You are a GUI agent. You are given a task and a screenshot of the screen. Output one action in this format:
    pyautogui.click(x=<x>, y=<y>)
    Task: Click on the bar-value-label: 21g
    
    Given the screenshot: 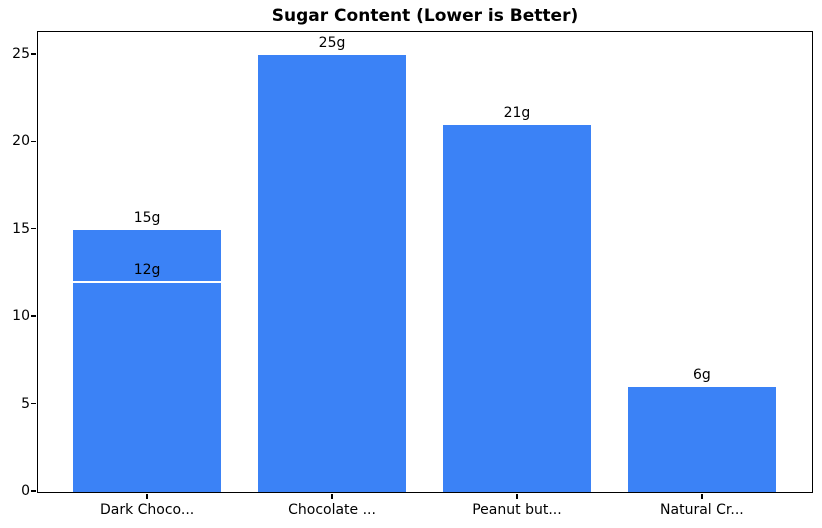 What is the action you would take?
    pyautogui.click(x=517, y=112)
    